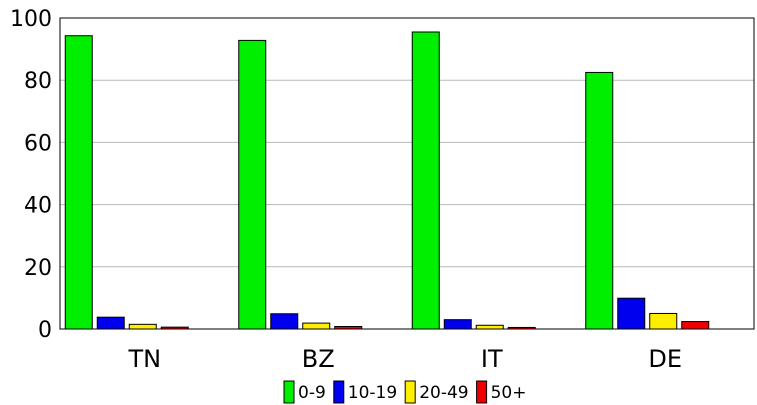 Image resolution: width=757 pixels, height=405 pixels. I want to click on bar-tn-2049, so click(142, 326).